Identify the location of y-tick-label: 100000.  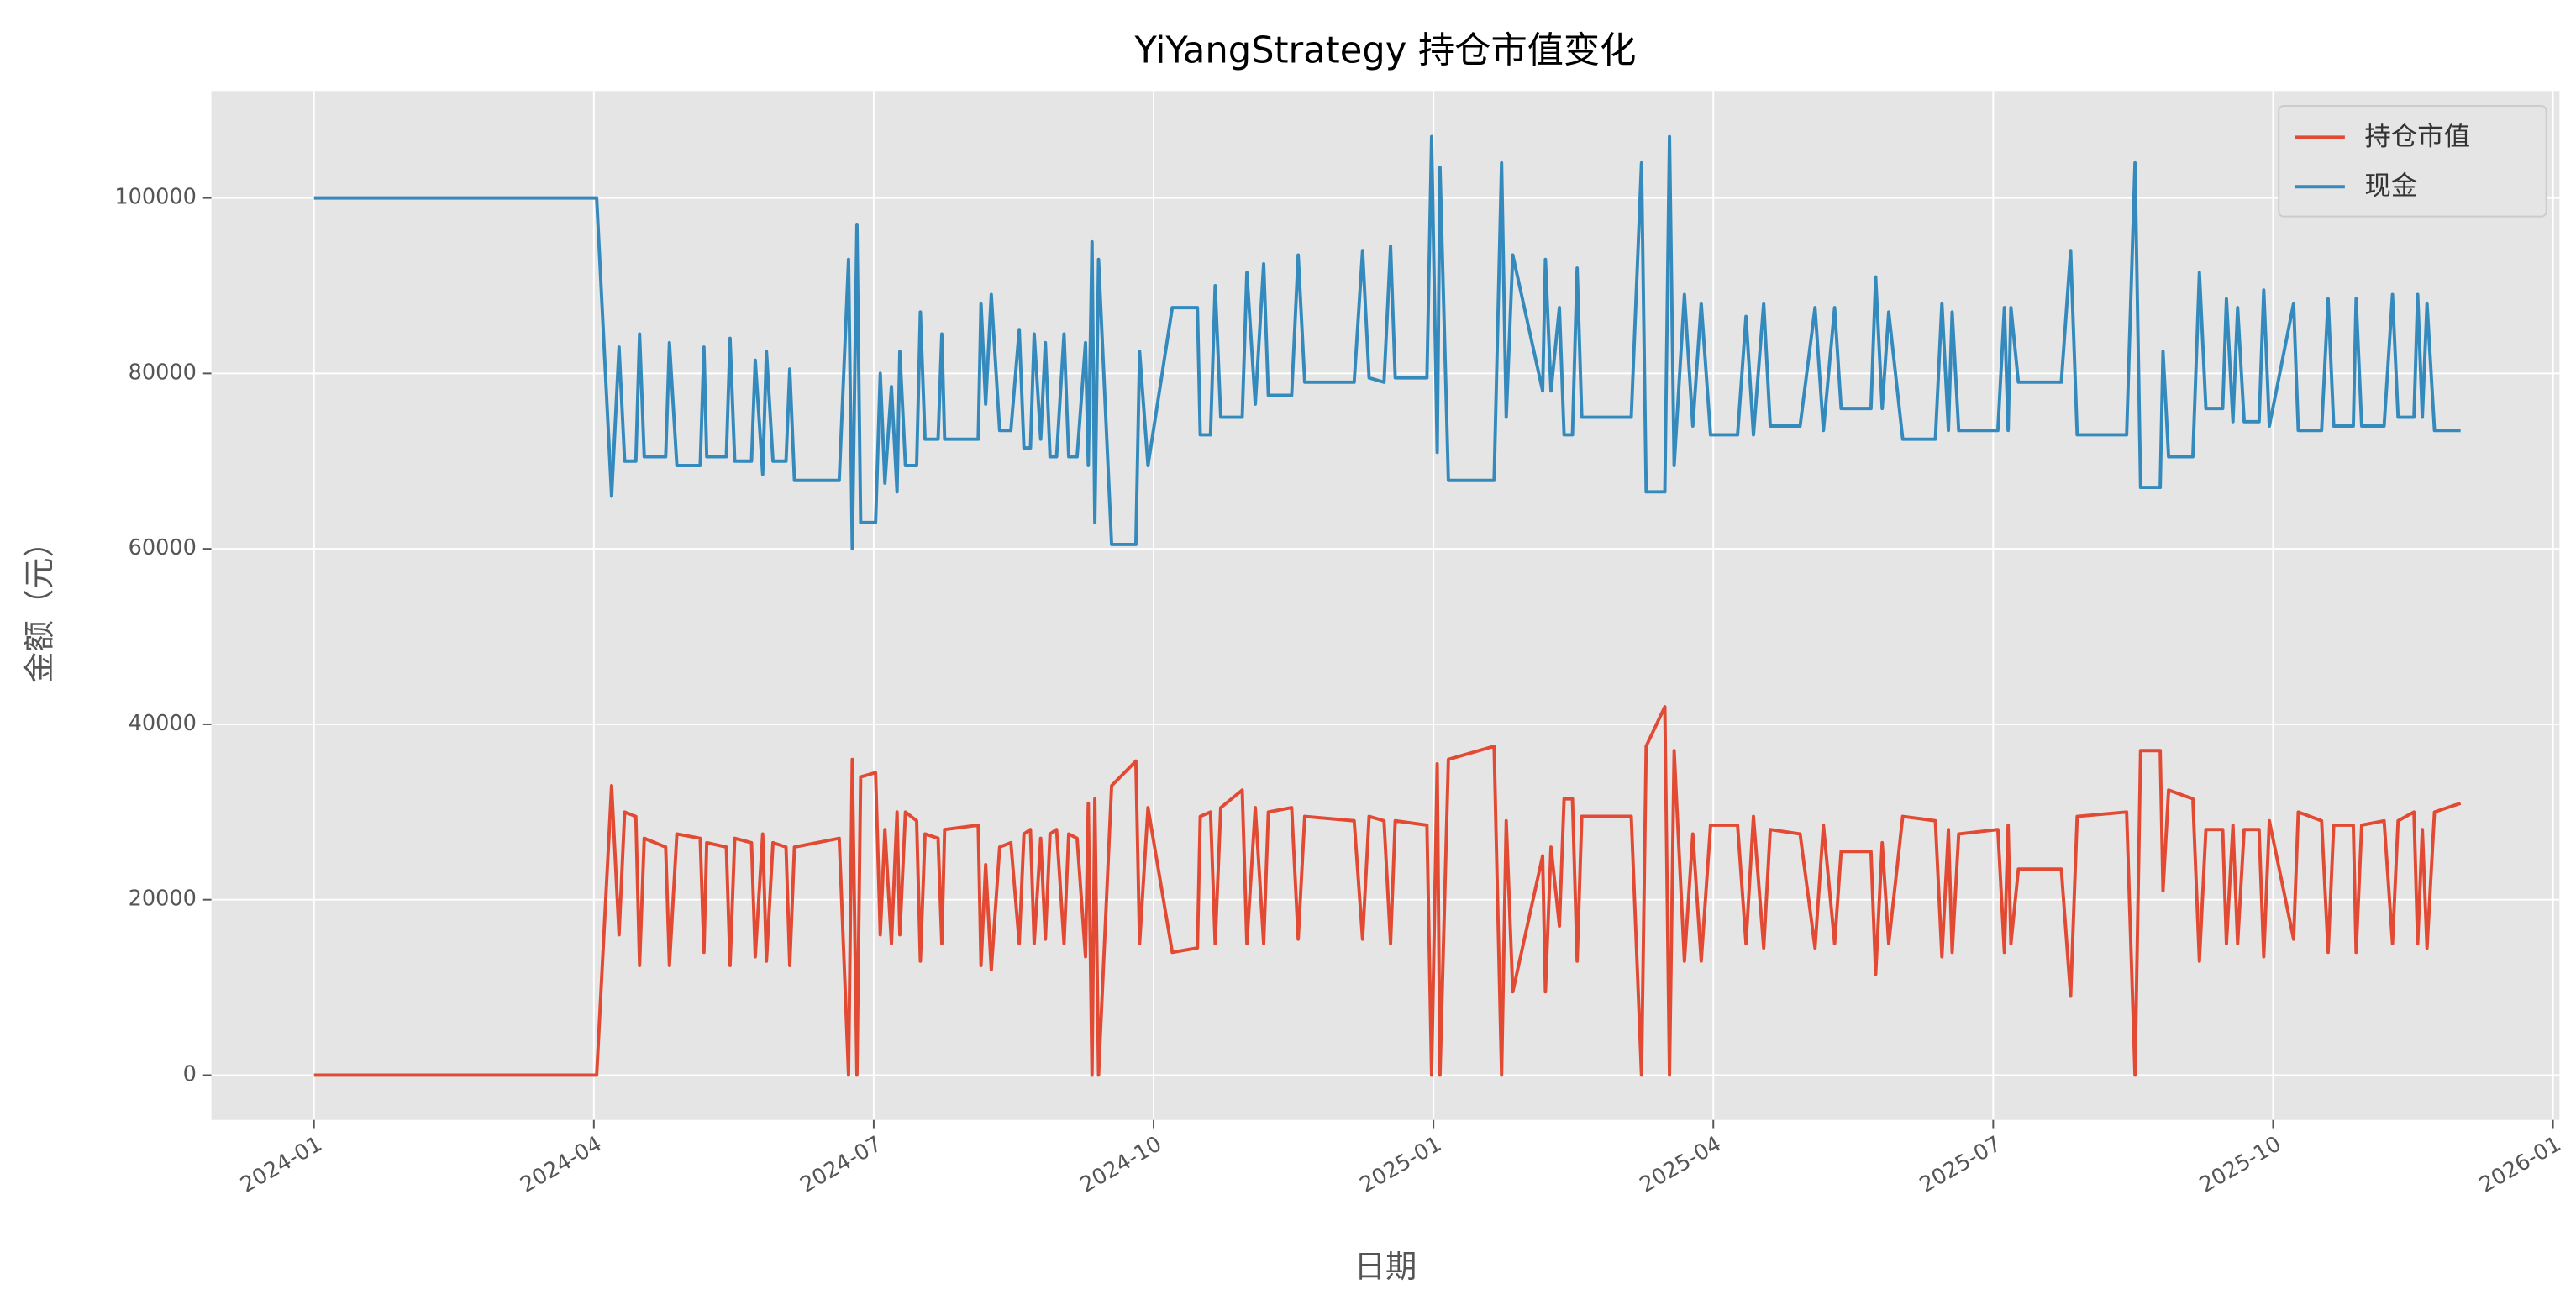
(155, 197).